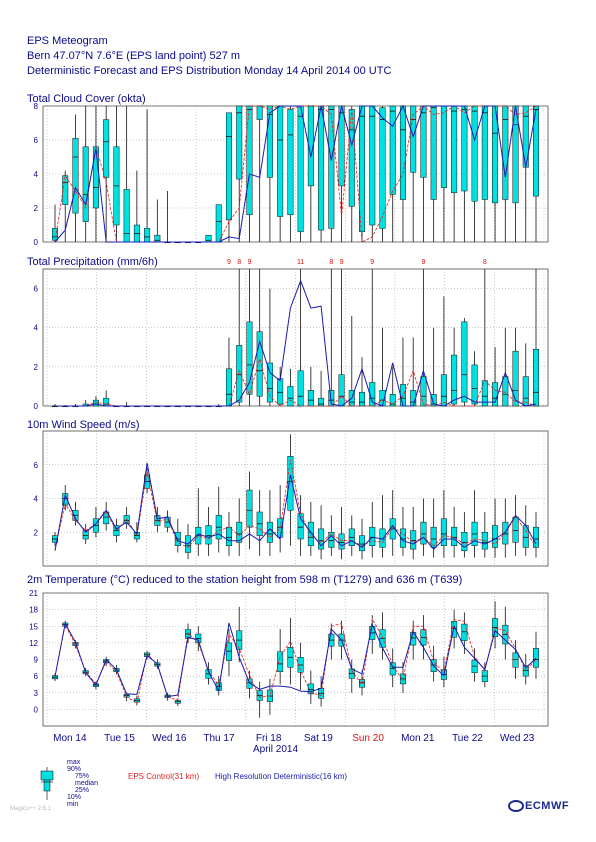  I want to click on legend-control: EPS Control(31 km), so click(164, 776).